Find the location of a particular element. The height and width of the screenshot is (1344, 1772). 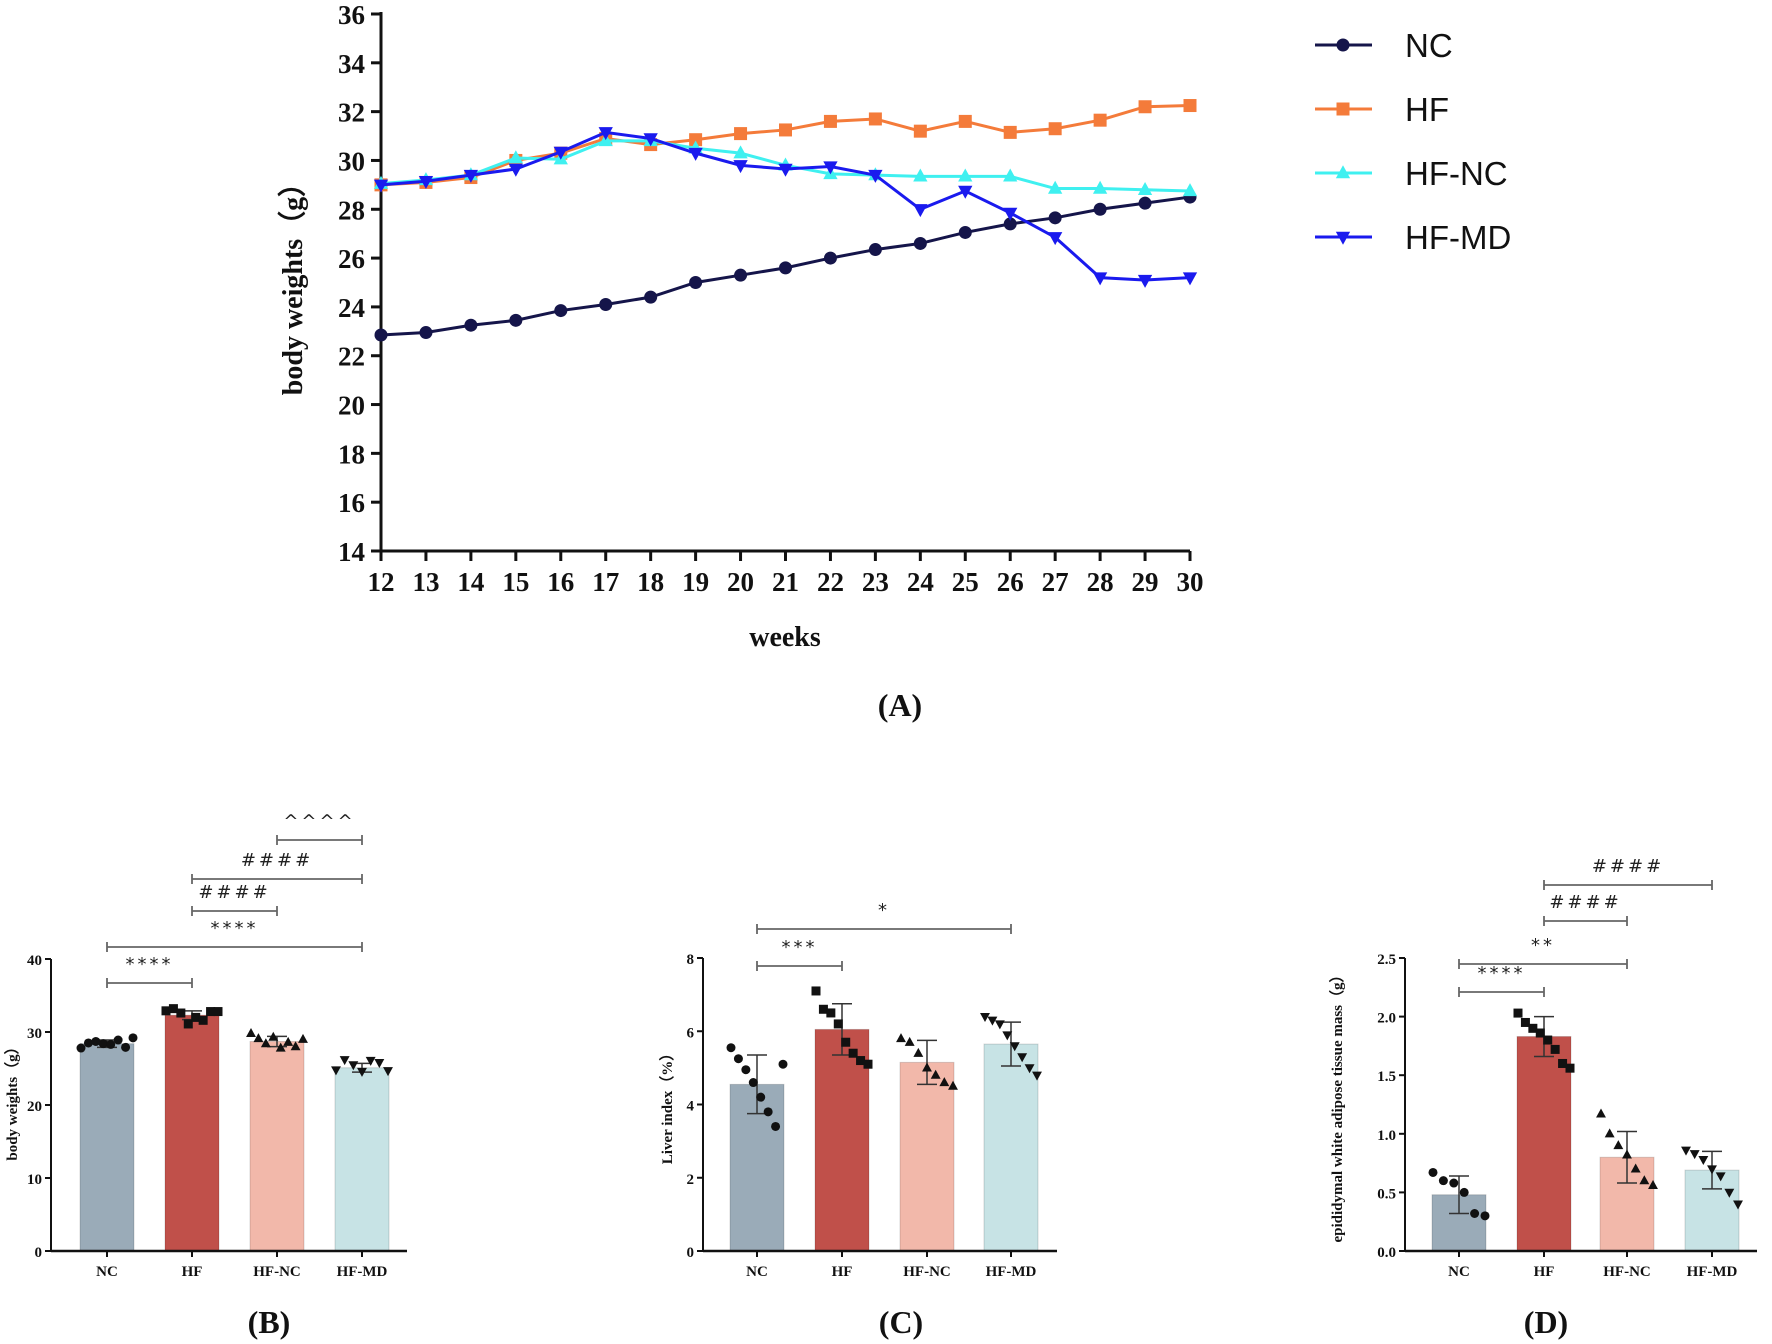

panel-a-label: (A) is located at coordinates (900, 705).